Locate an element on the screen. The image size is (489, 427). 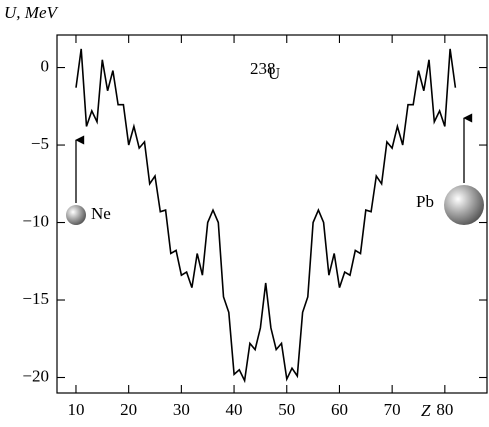
pb-sphere is located at coordinates (464, 205).